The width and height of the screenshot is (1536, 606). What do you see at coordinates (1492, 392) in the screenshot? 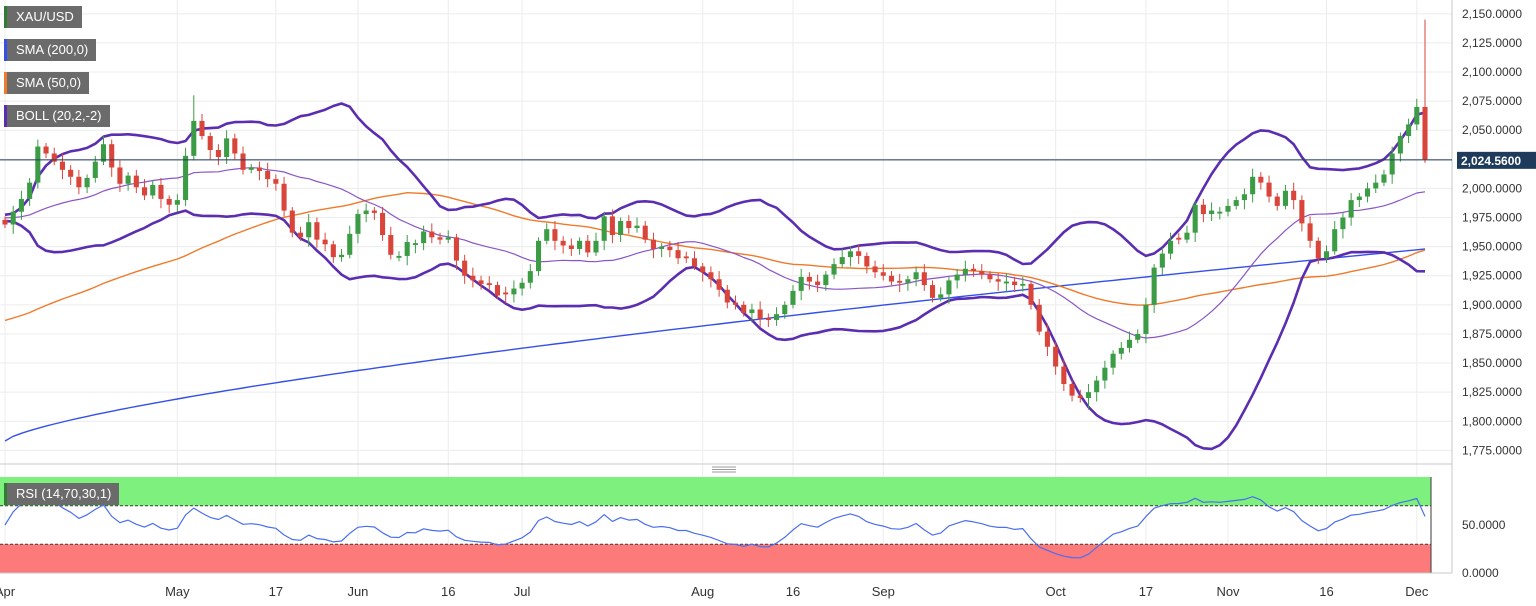
I see `y-tick-label: 1,825.0000` at bounding box center [1492, 392].